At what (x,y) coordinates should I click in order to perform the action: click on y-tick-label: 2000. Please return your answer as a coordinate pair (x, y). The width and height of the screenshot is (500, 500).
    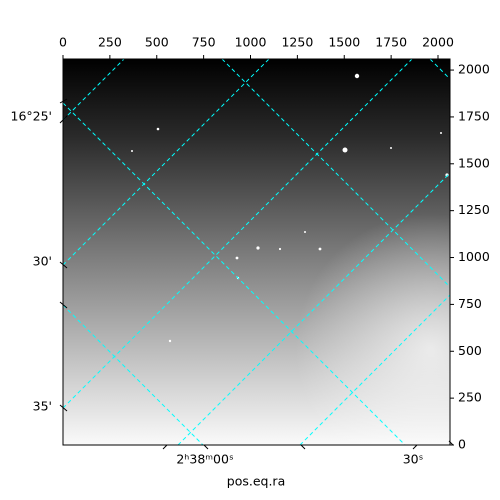
    Looking at the image, I should click on (474, 69).